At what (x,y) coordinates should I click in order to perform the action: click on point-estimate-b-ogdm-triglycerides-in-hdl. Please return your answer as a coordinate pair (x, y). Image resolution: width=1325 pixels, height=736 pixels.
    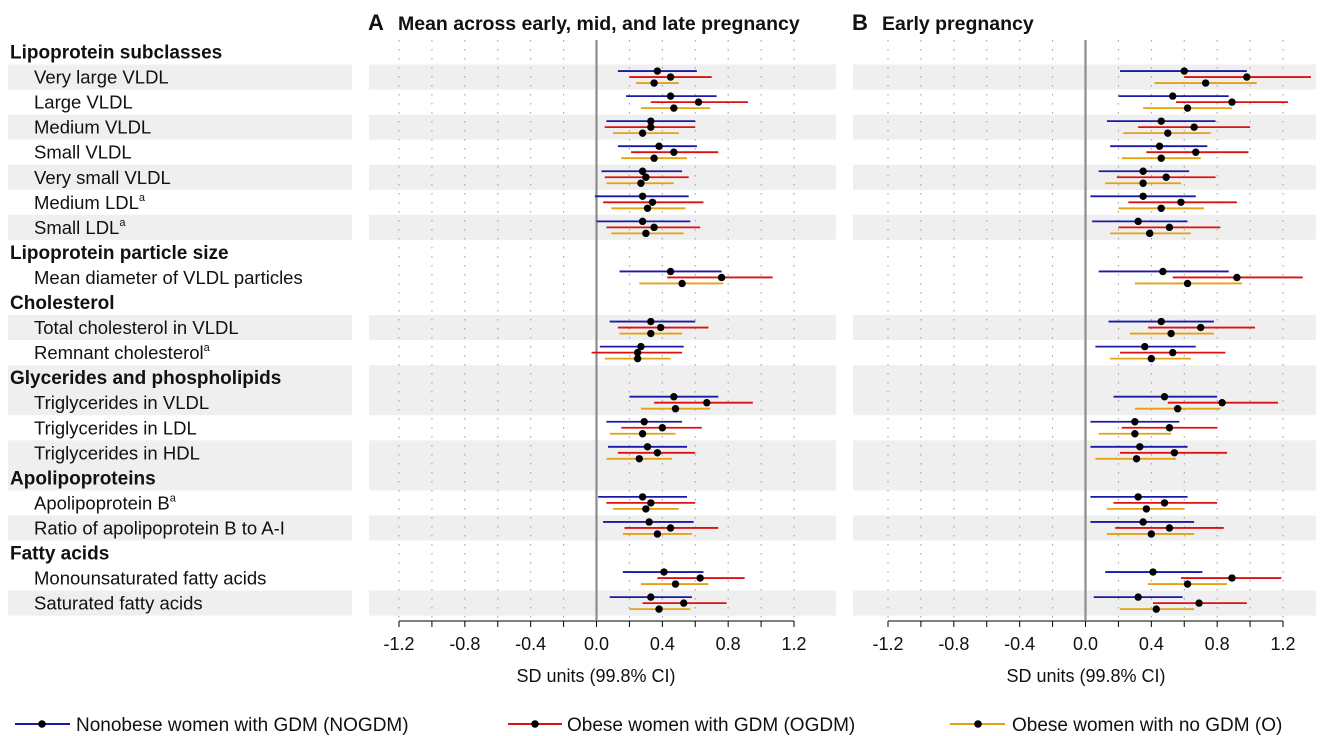
    Looking at the image, I should click on (1174, 453).